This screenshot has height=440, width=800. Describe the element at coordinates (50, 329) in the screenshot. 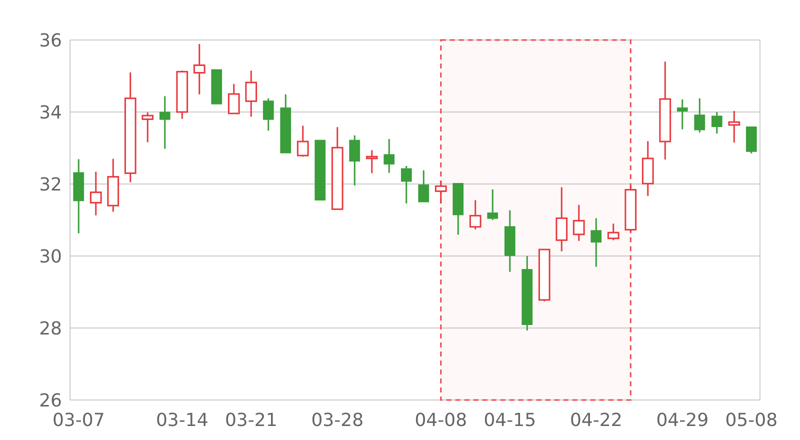

I see `y-tick-label: 28` at that location.